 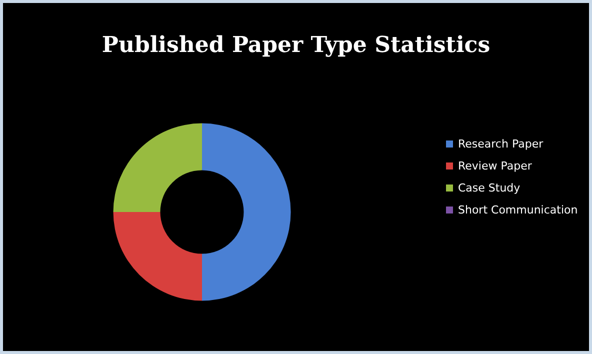 I want to click on legend-label: Review Paper, so click(x=495, y=166).